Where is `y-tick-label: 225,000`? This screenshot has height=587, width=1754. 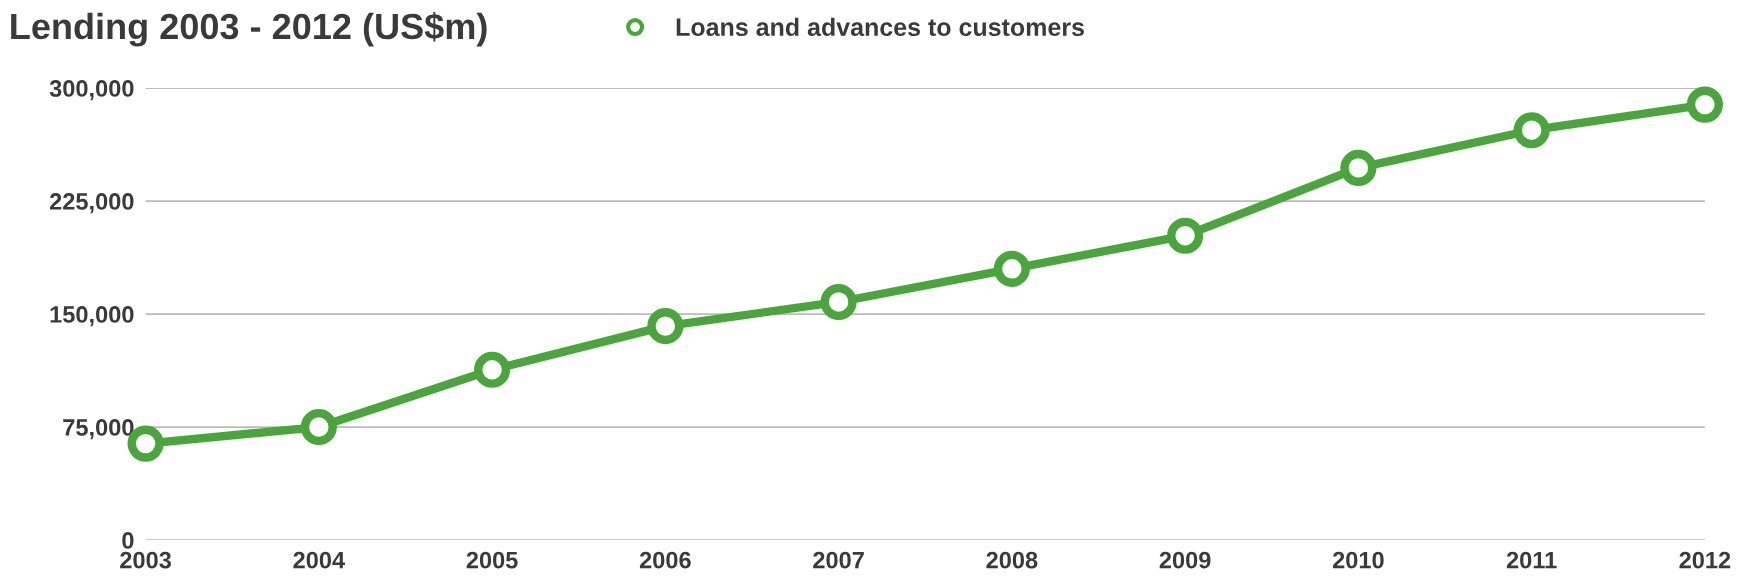 y-tick-label: 225,000 is located at coordinates (91, 203).